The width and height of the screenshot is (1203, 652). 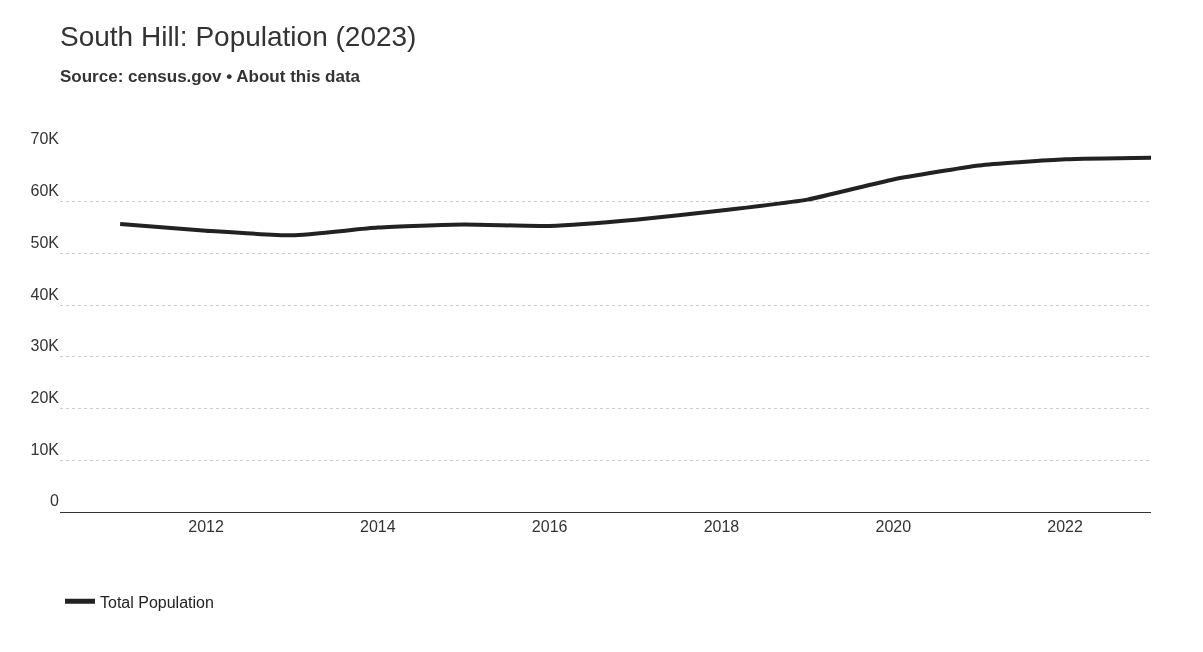 What do you see at coordinates (45, 191) in the screenshot?
I see `y-tick-label: 60K` at bounding box center [45, 191].